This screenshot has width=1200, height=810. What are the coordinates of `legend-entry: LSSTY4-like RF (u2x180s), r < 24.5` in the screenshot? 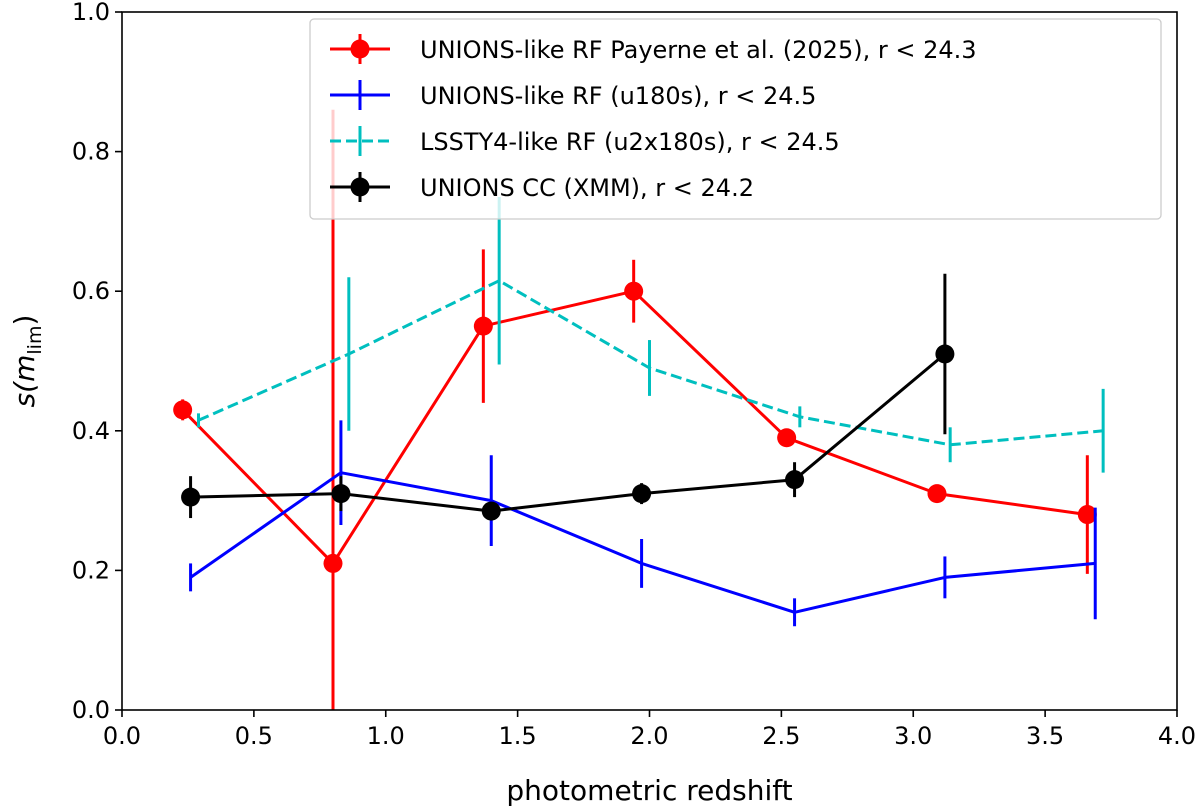 It's located at (585, 141).